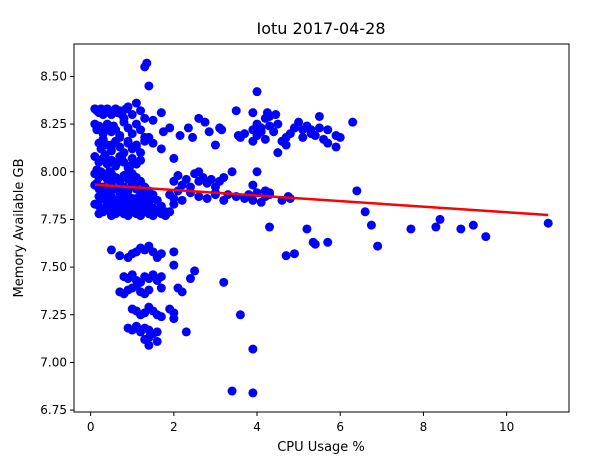 This screenshot has height=467, width=590. What do you see at coordinates (321, 447) in the screenshot?
I see `x-axis-label: CPU Usage %` at bounding box center [321, 447].